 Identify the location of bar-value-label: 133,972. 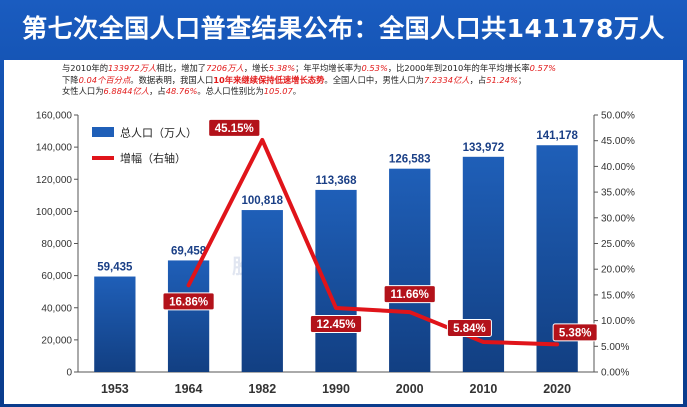
(484, 148).